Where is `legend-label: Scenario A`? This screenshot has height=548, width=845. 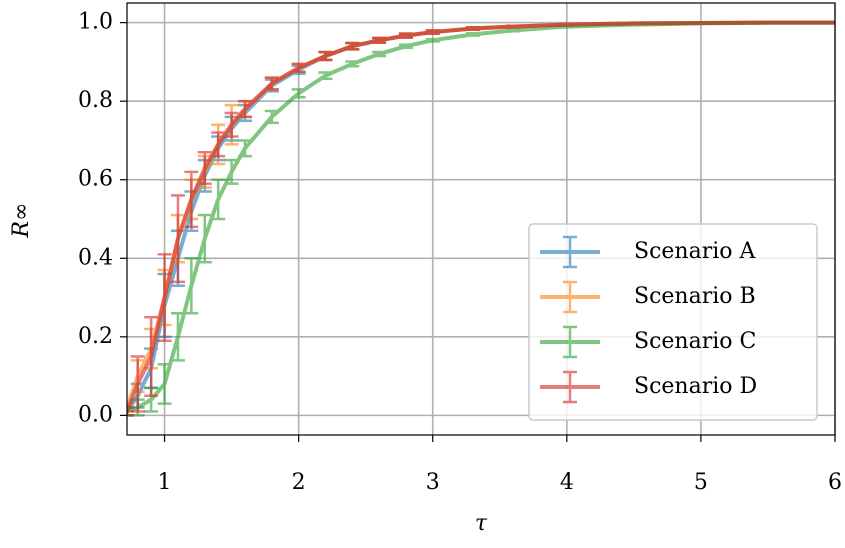
legend-label: Scenario A is located at coordinates (695, 251).